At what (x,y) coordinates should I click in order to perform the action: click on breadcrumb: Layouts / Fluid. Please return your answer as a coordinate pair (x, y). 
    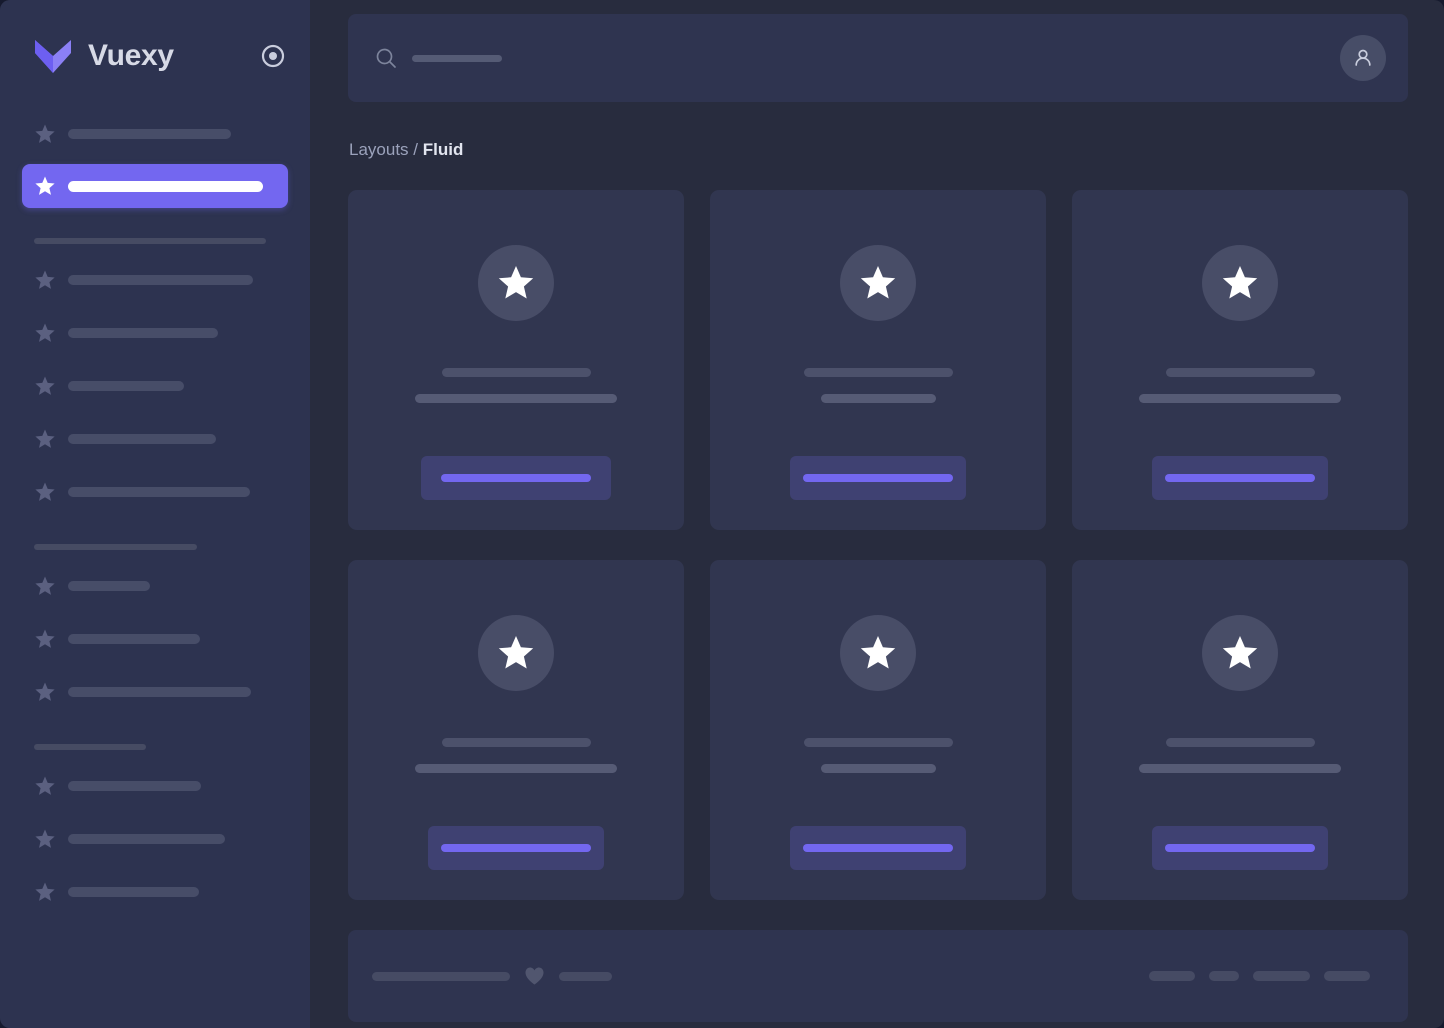
    Looking at the image, I should click on (878, 150).